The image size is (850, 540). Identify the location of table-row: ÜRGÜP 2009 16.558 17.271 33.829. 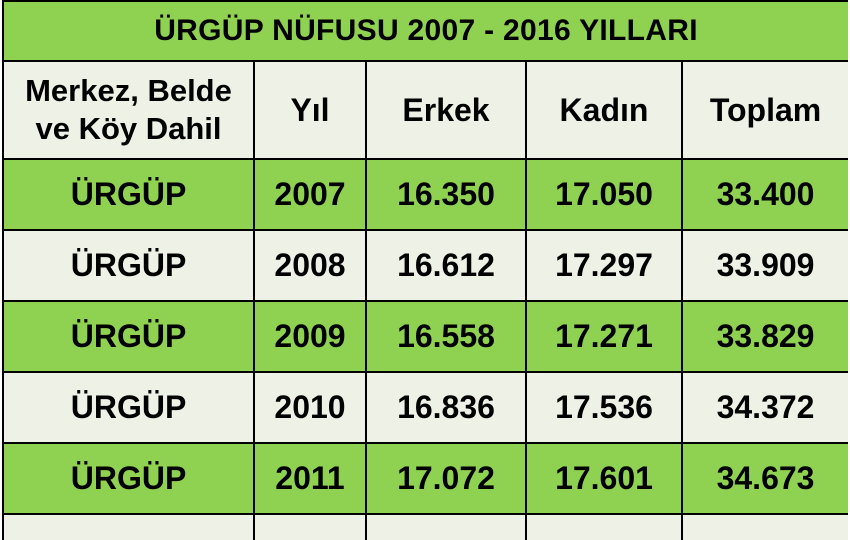
(425, 336).